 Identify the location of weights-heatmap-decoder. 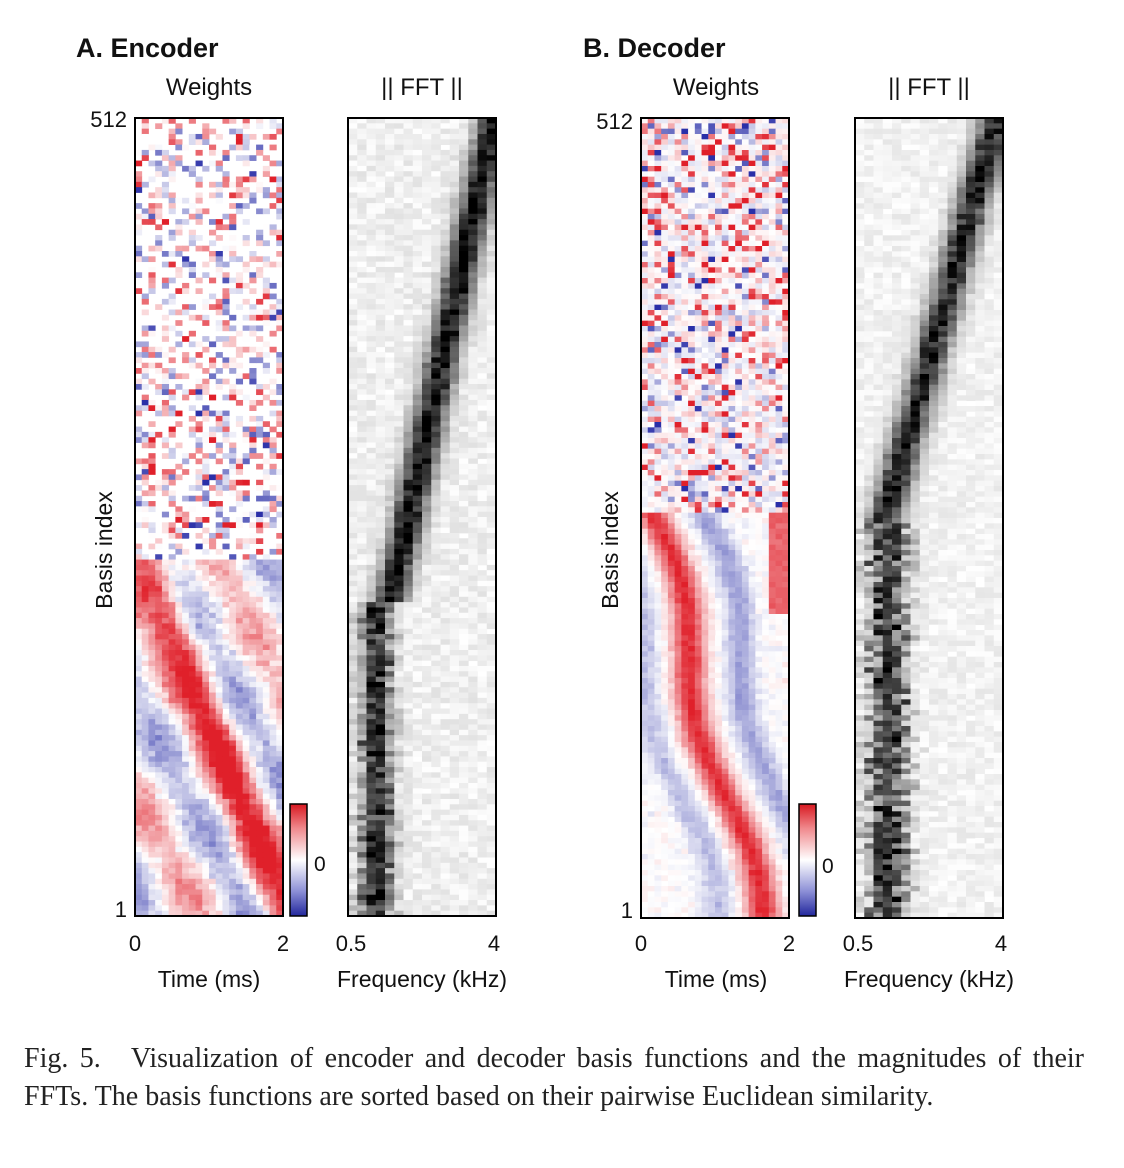
(715, 518).